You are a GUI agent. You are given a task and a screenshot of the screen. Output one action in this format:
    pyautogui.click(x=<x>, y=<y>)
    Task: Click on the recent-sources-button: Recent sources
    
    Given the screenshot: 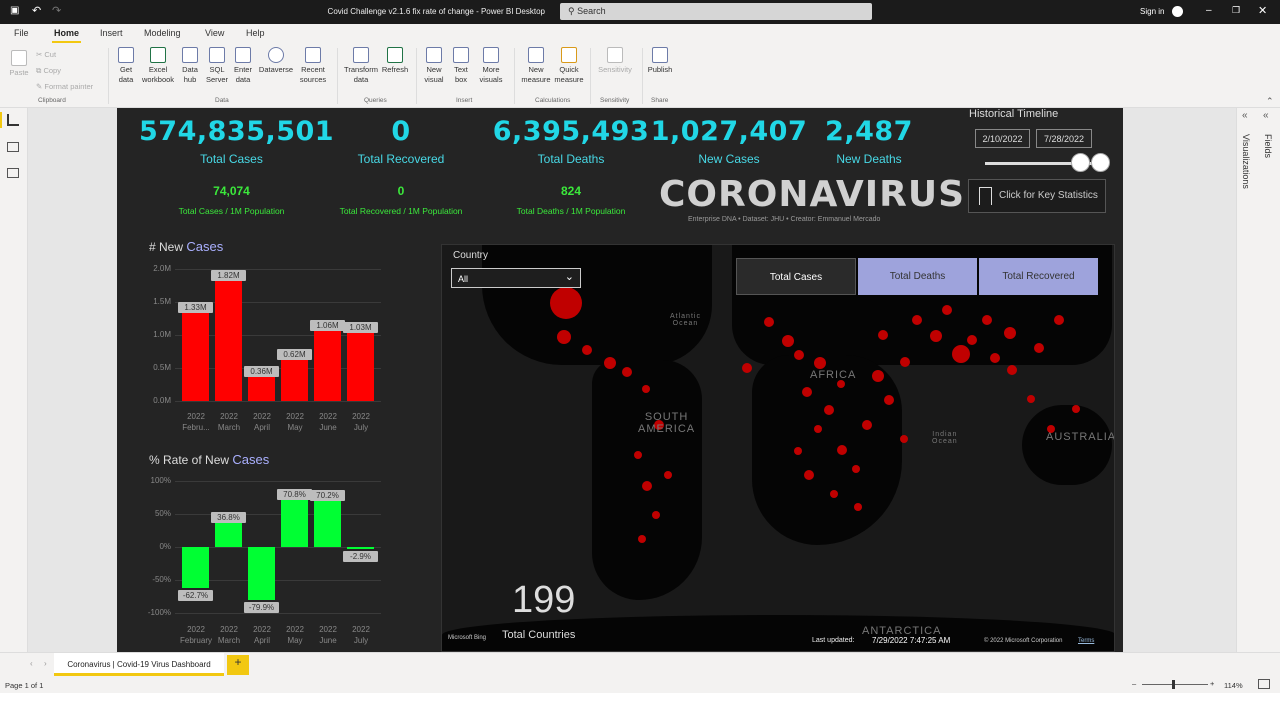 What is the action you would take?
    pyautogui.click(x=313, y=66)
    